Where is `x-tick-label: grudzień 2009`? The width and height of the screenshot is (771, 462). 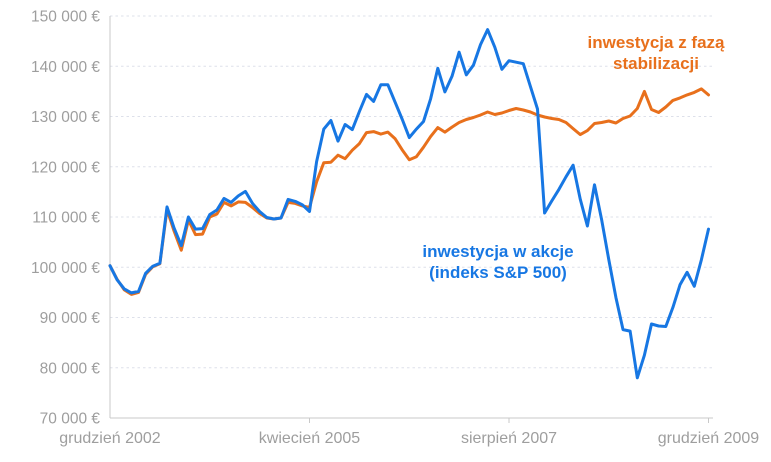
x-tick-label: grudzień 2009 is located at coordinates (709, 438).